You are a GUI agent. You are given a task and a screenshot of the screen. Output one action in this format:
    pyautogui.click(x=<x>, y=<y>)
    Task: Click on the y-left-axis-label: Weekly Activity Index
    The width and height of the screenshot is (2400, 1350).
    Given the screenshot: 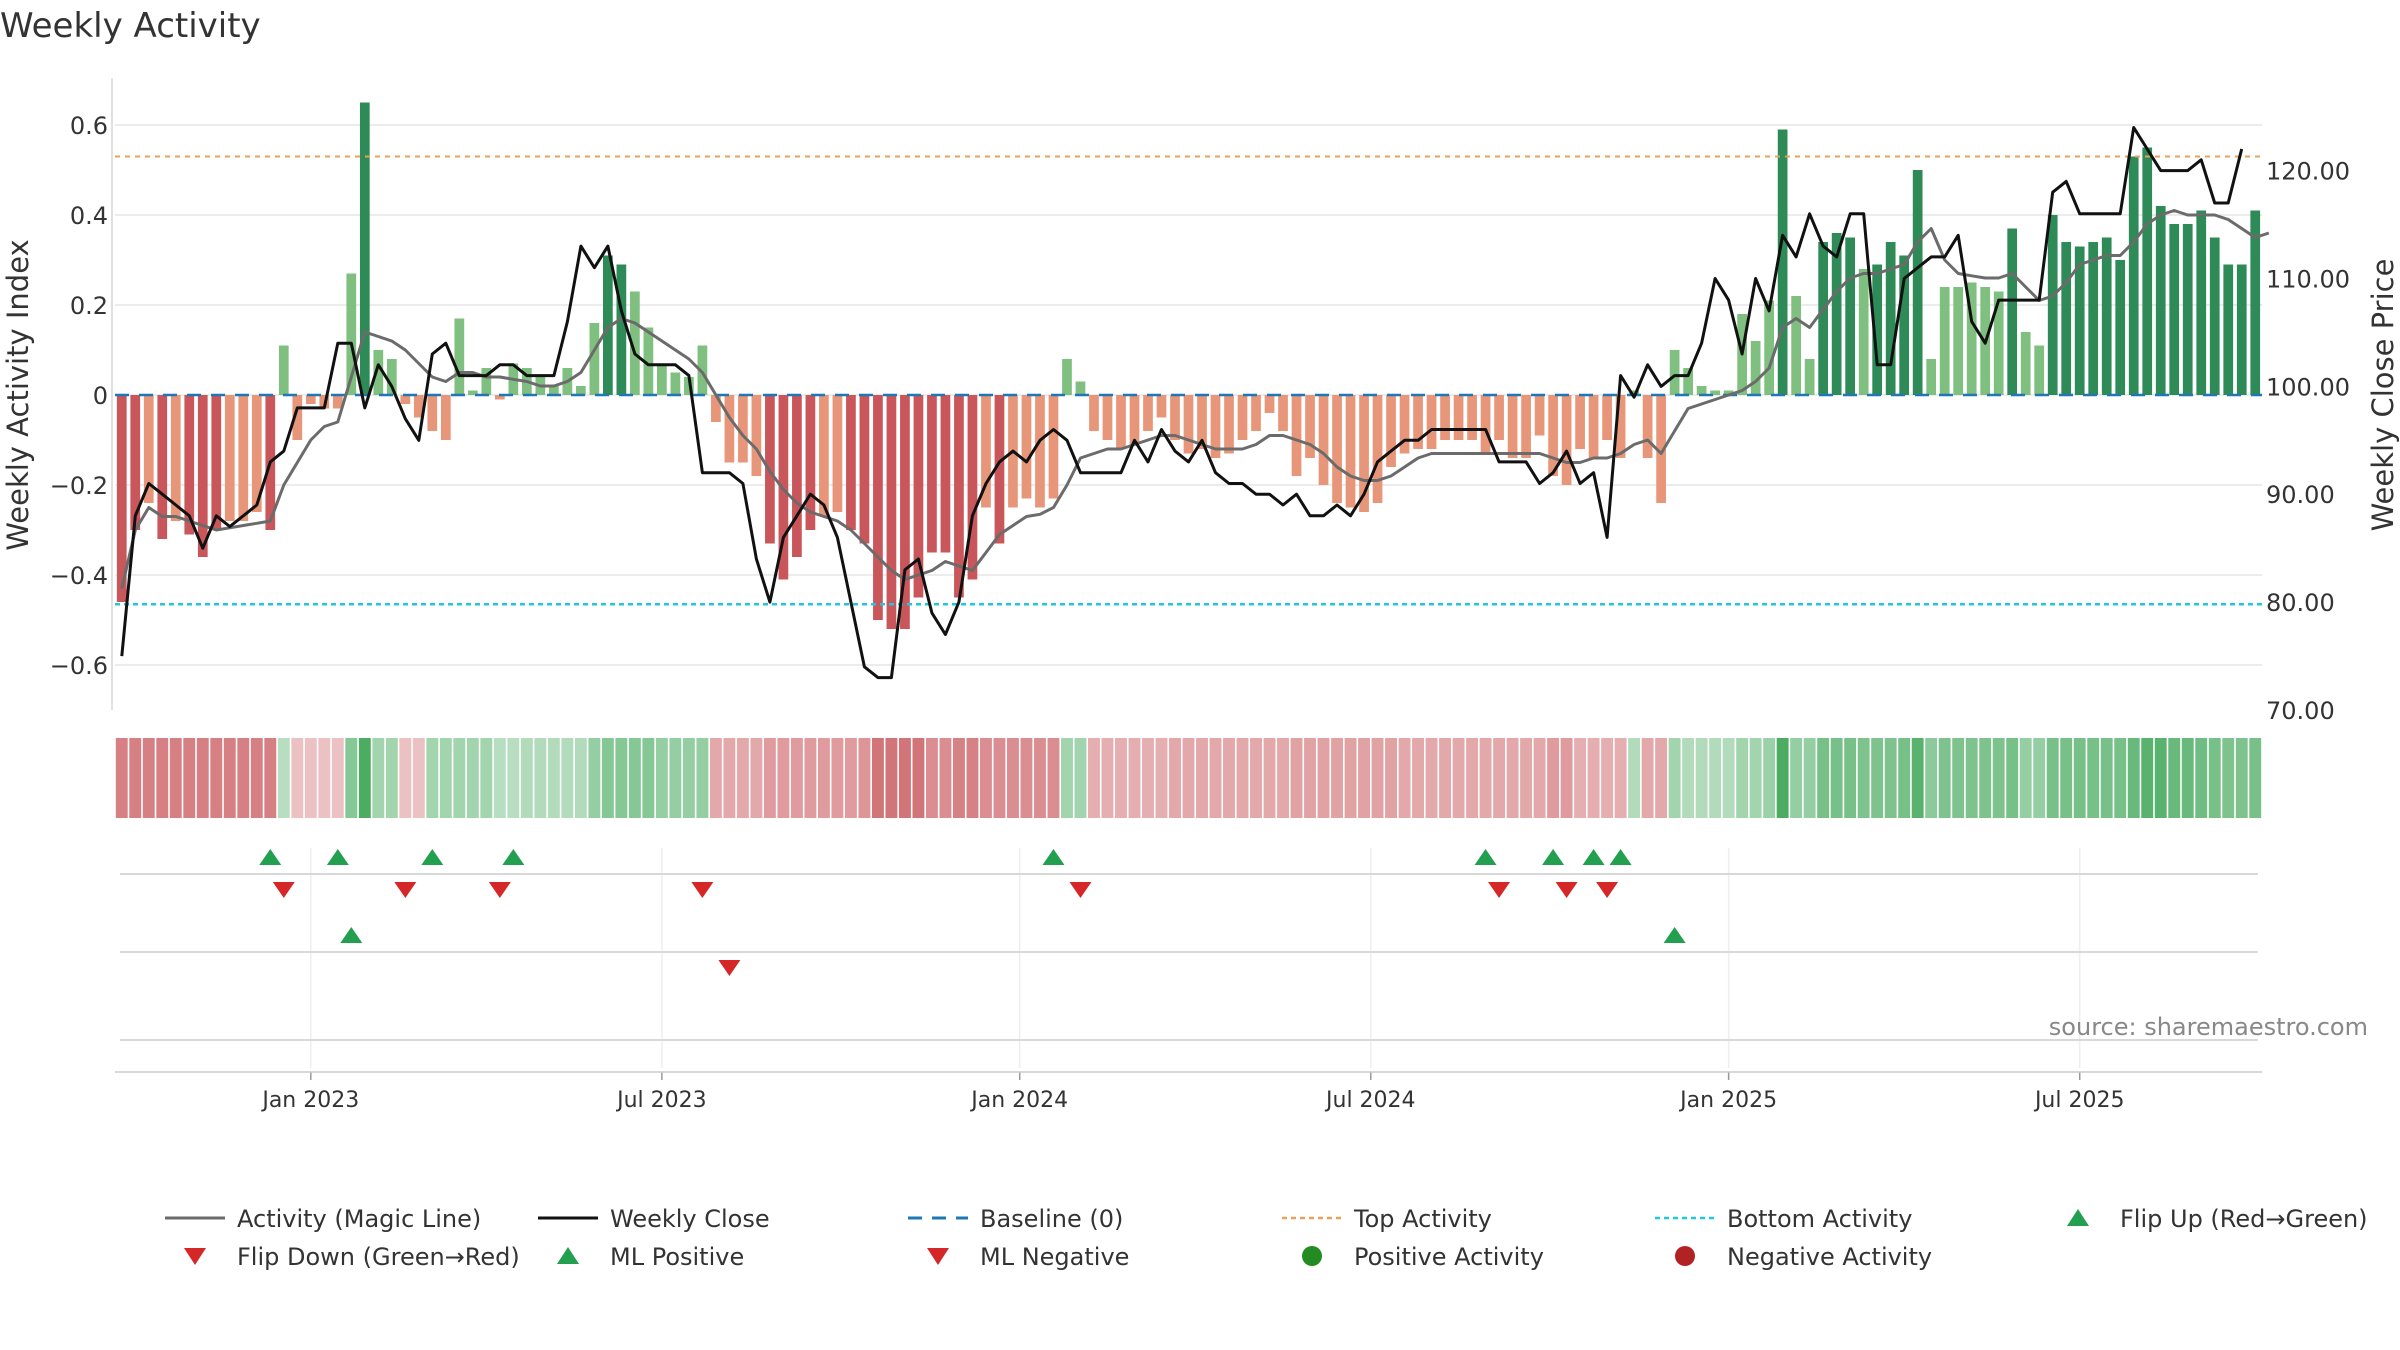 What is the action you would take?
    pyautogui.click(x=18, y=394)
    